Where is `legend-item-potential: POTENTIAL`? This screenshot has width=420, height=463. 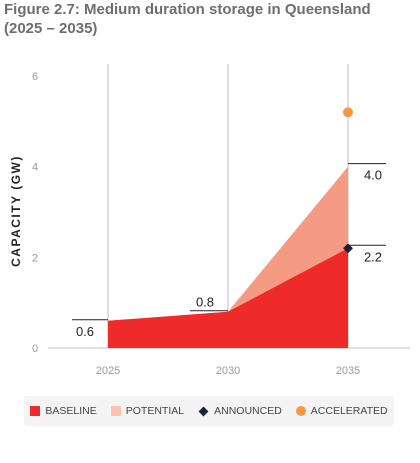 legend-item-potential: POTENTIAL is located at coordinates (147, 411).